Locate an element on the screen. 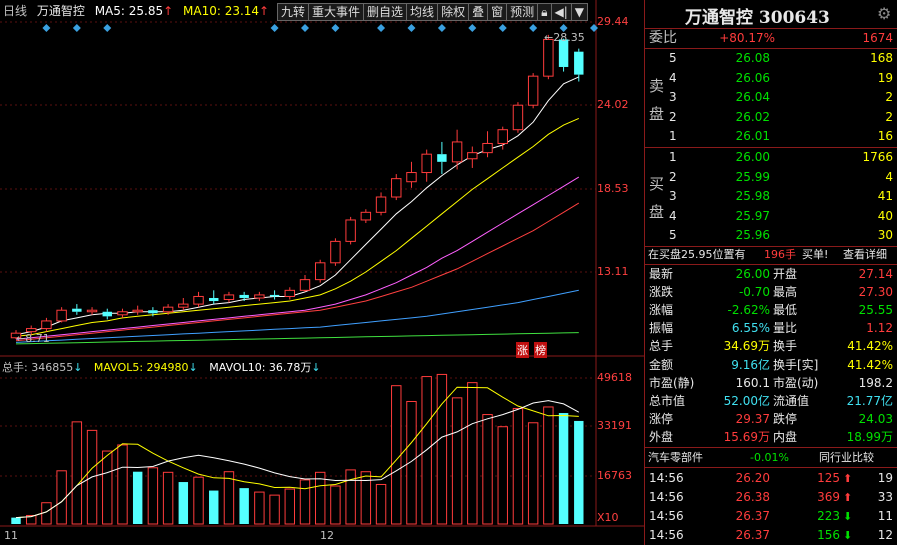 The image size is (897, 545). bang-badge: 榜 is located at coordinates (540, 350).